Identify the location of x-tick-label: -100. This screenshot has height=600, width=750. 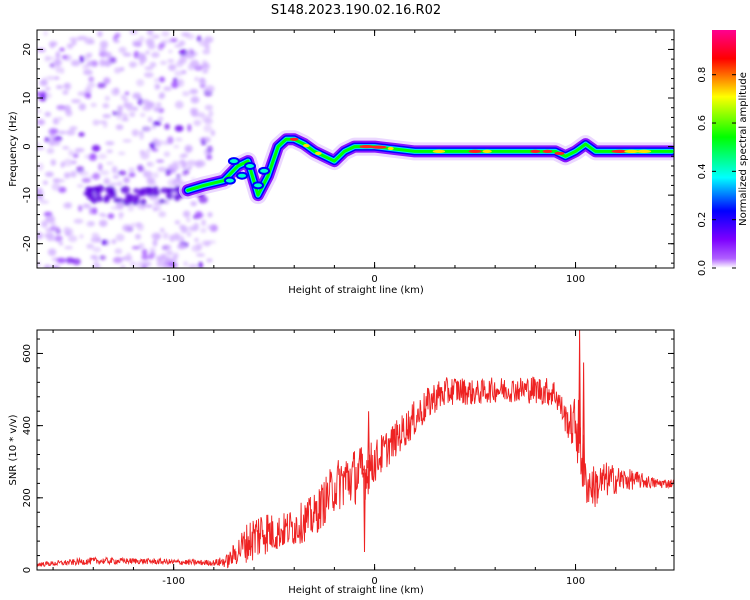
(173, 581).